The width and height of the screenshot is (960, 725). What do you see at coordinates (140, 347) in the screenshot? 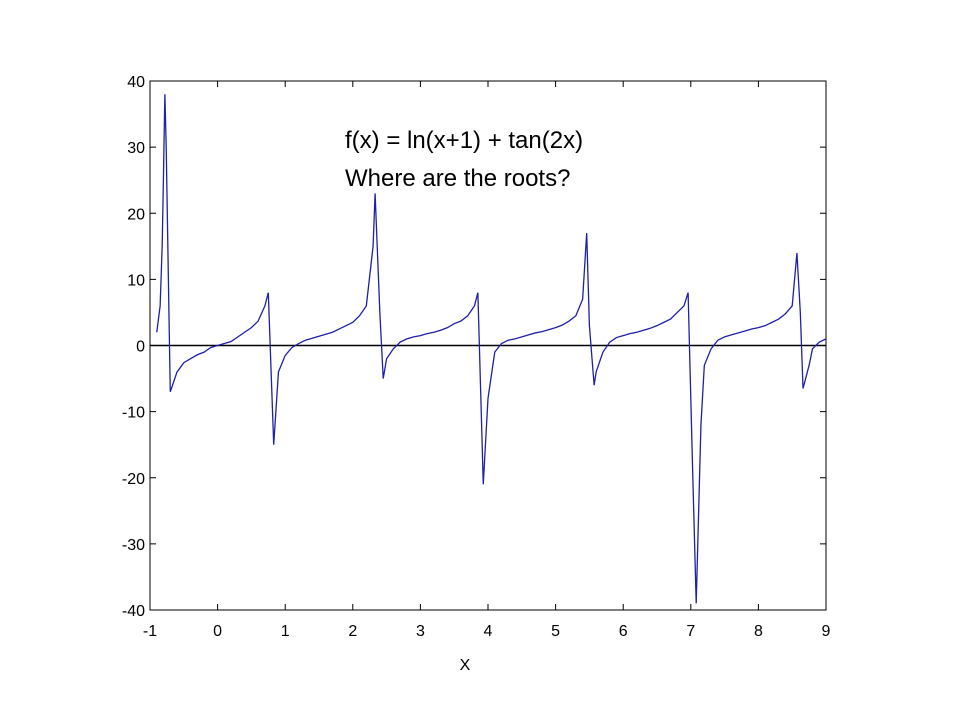
I see `y-tick-label: 0` at bounding box center [140, 347].